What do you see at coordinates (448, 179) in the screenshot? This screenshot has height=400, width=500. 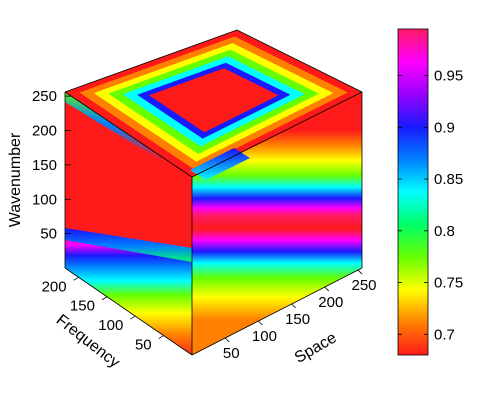 I see `colorbar-tick-label: 0.85` at bounding box center [448, 179].